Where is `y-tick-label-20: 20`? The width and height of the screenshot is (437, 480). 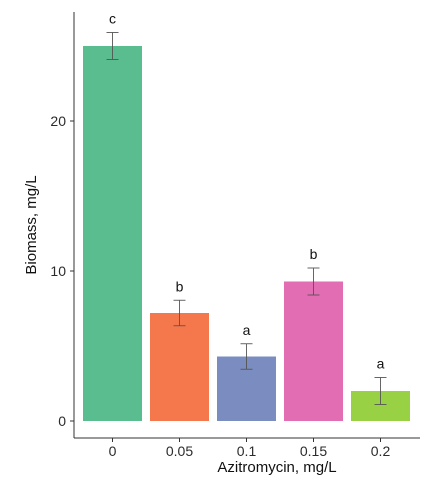 y-tick-label-20: 20 is located at coordinates (58, 121).